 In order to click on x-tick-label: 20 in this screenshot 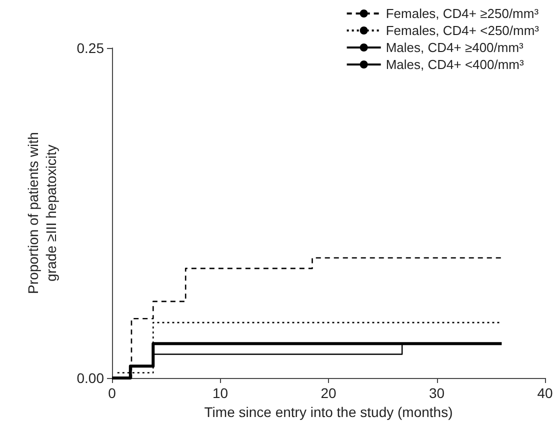, I will do `click(328, 393)`.